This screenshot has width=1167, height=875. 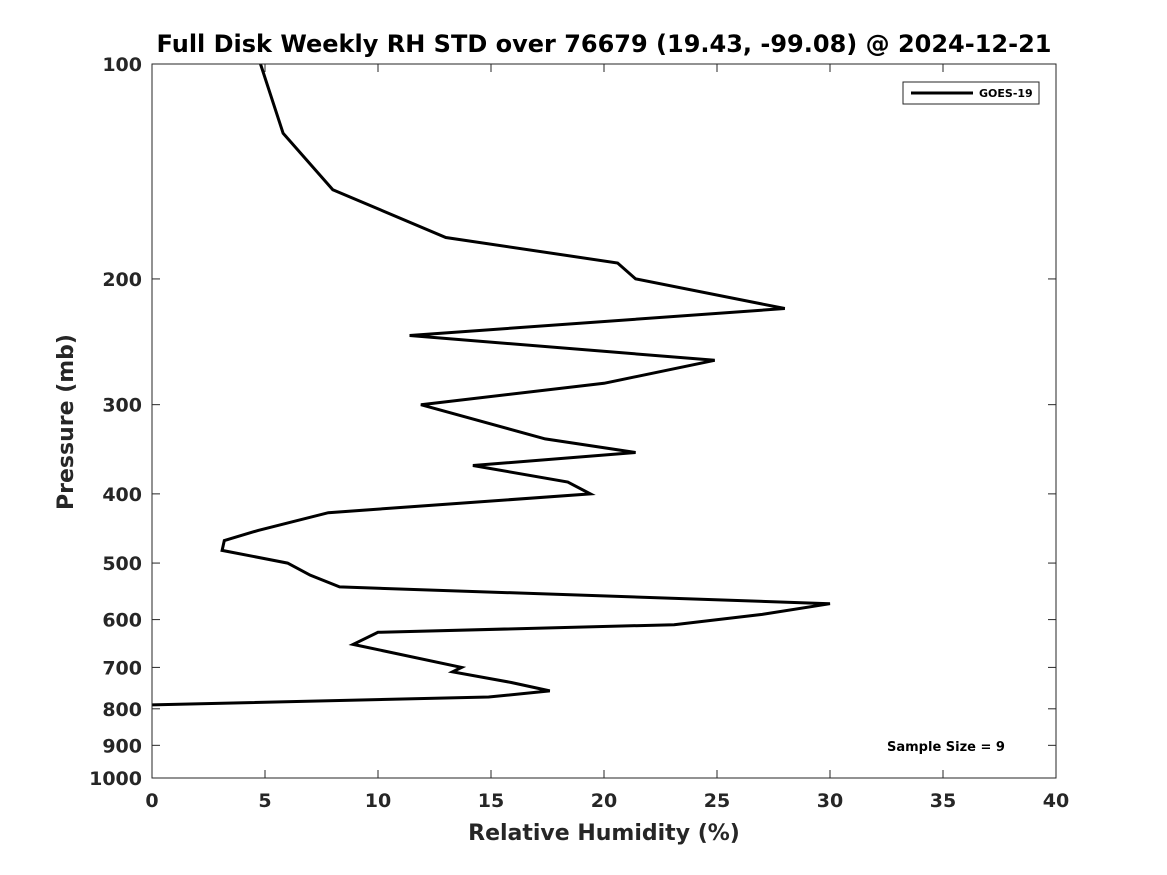 What do you see at coordinates (604, 833) in the screenshot?
I see `x-axis-label: Relative Humidity (%)` at bounding box center [604, 833].